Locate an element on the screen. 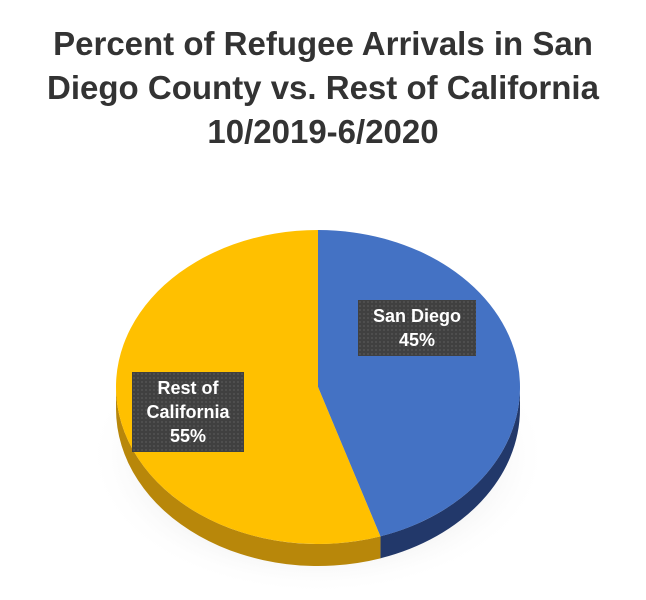 The image size is (646, 600). data-label-rest-of-california: Rest of California 55% is located at coordinates (188, 412).